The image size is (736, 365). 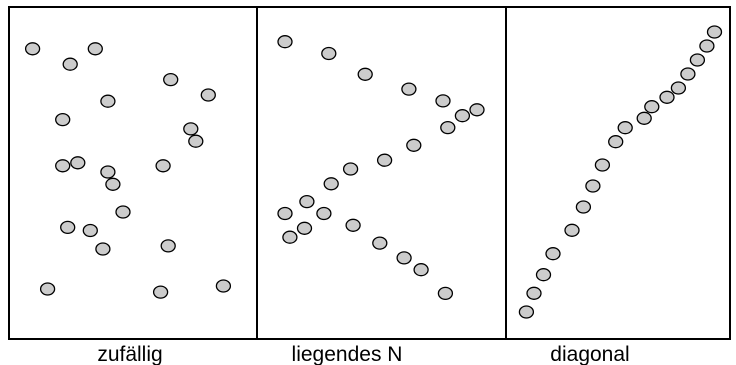 I want to click on label-diagonal: diagonal, so click(x=589, y=354).